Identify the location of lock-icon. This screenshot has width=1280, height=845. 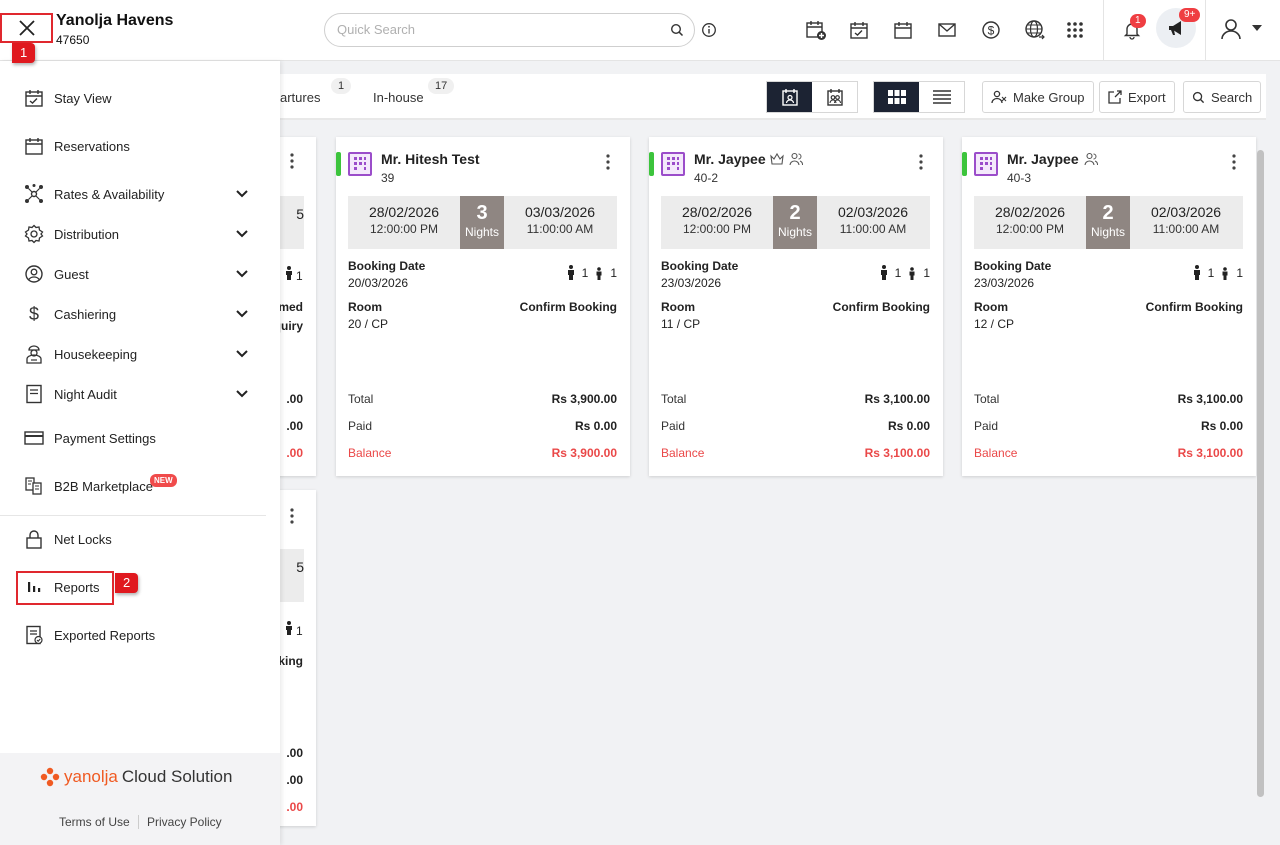
(34, 539).